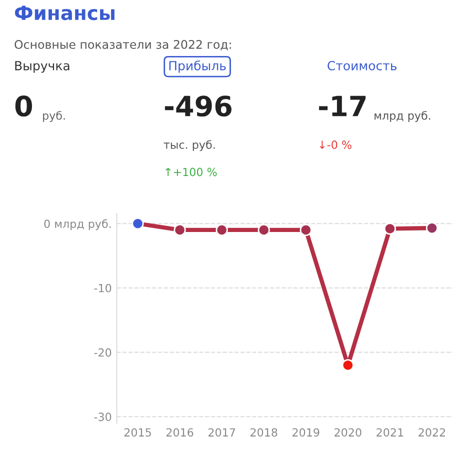 This screenshot has height=455, width=467. Describe the element at coordinates (103, 288) in the screenshot. I see `y-tick-label: -10` at that location.